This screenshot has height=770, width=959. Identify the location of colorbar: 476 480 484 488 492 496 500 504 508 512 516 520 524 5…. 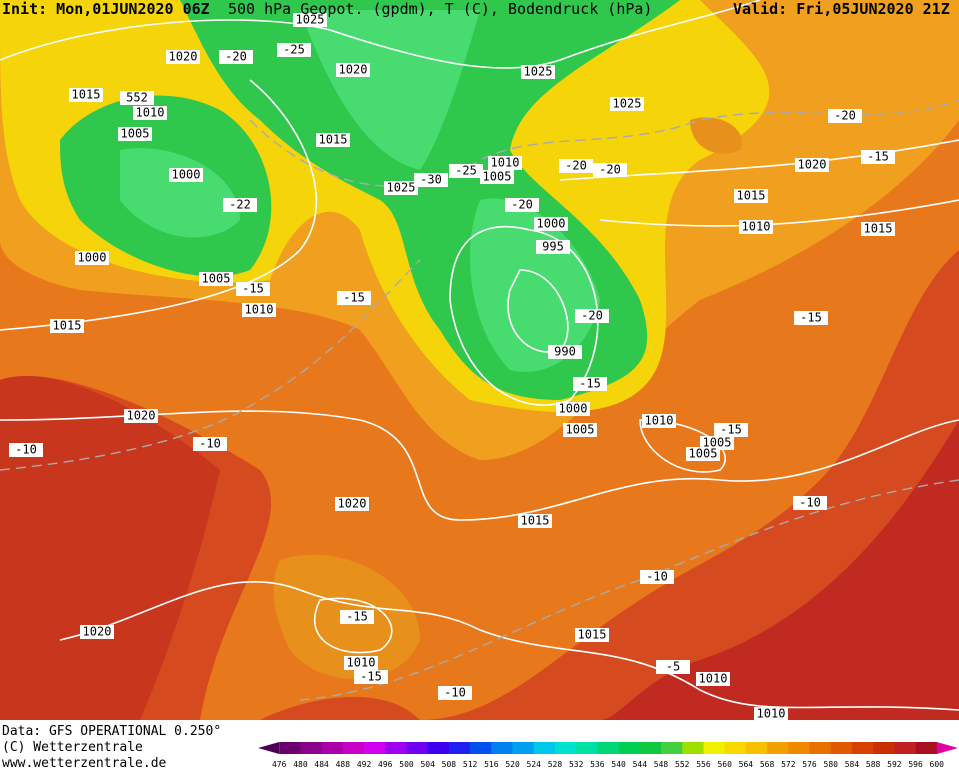
(608, 755).